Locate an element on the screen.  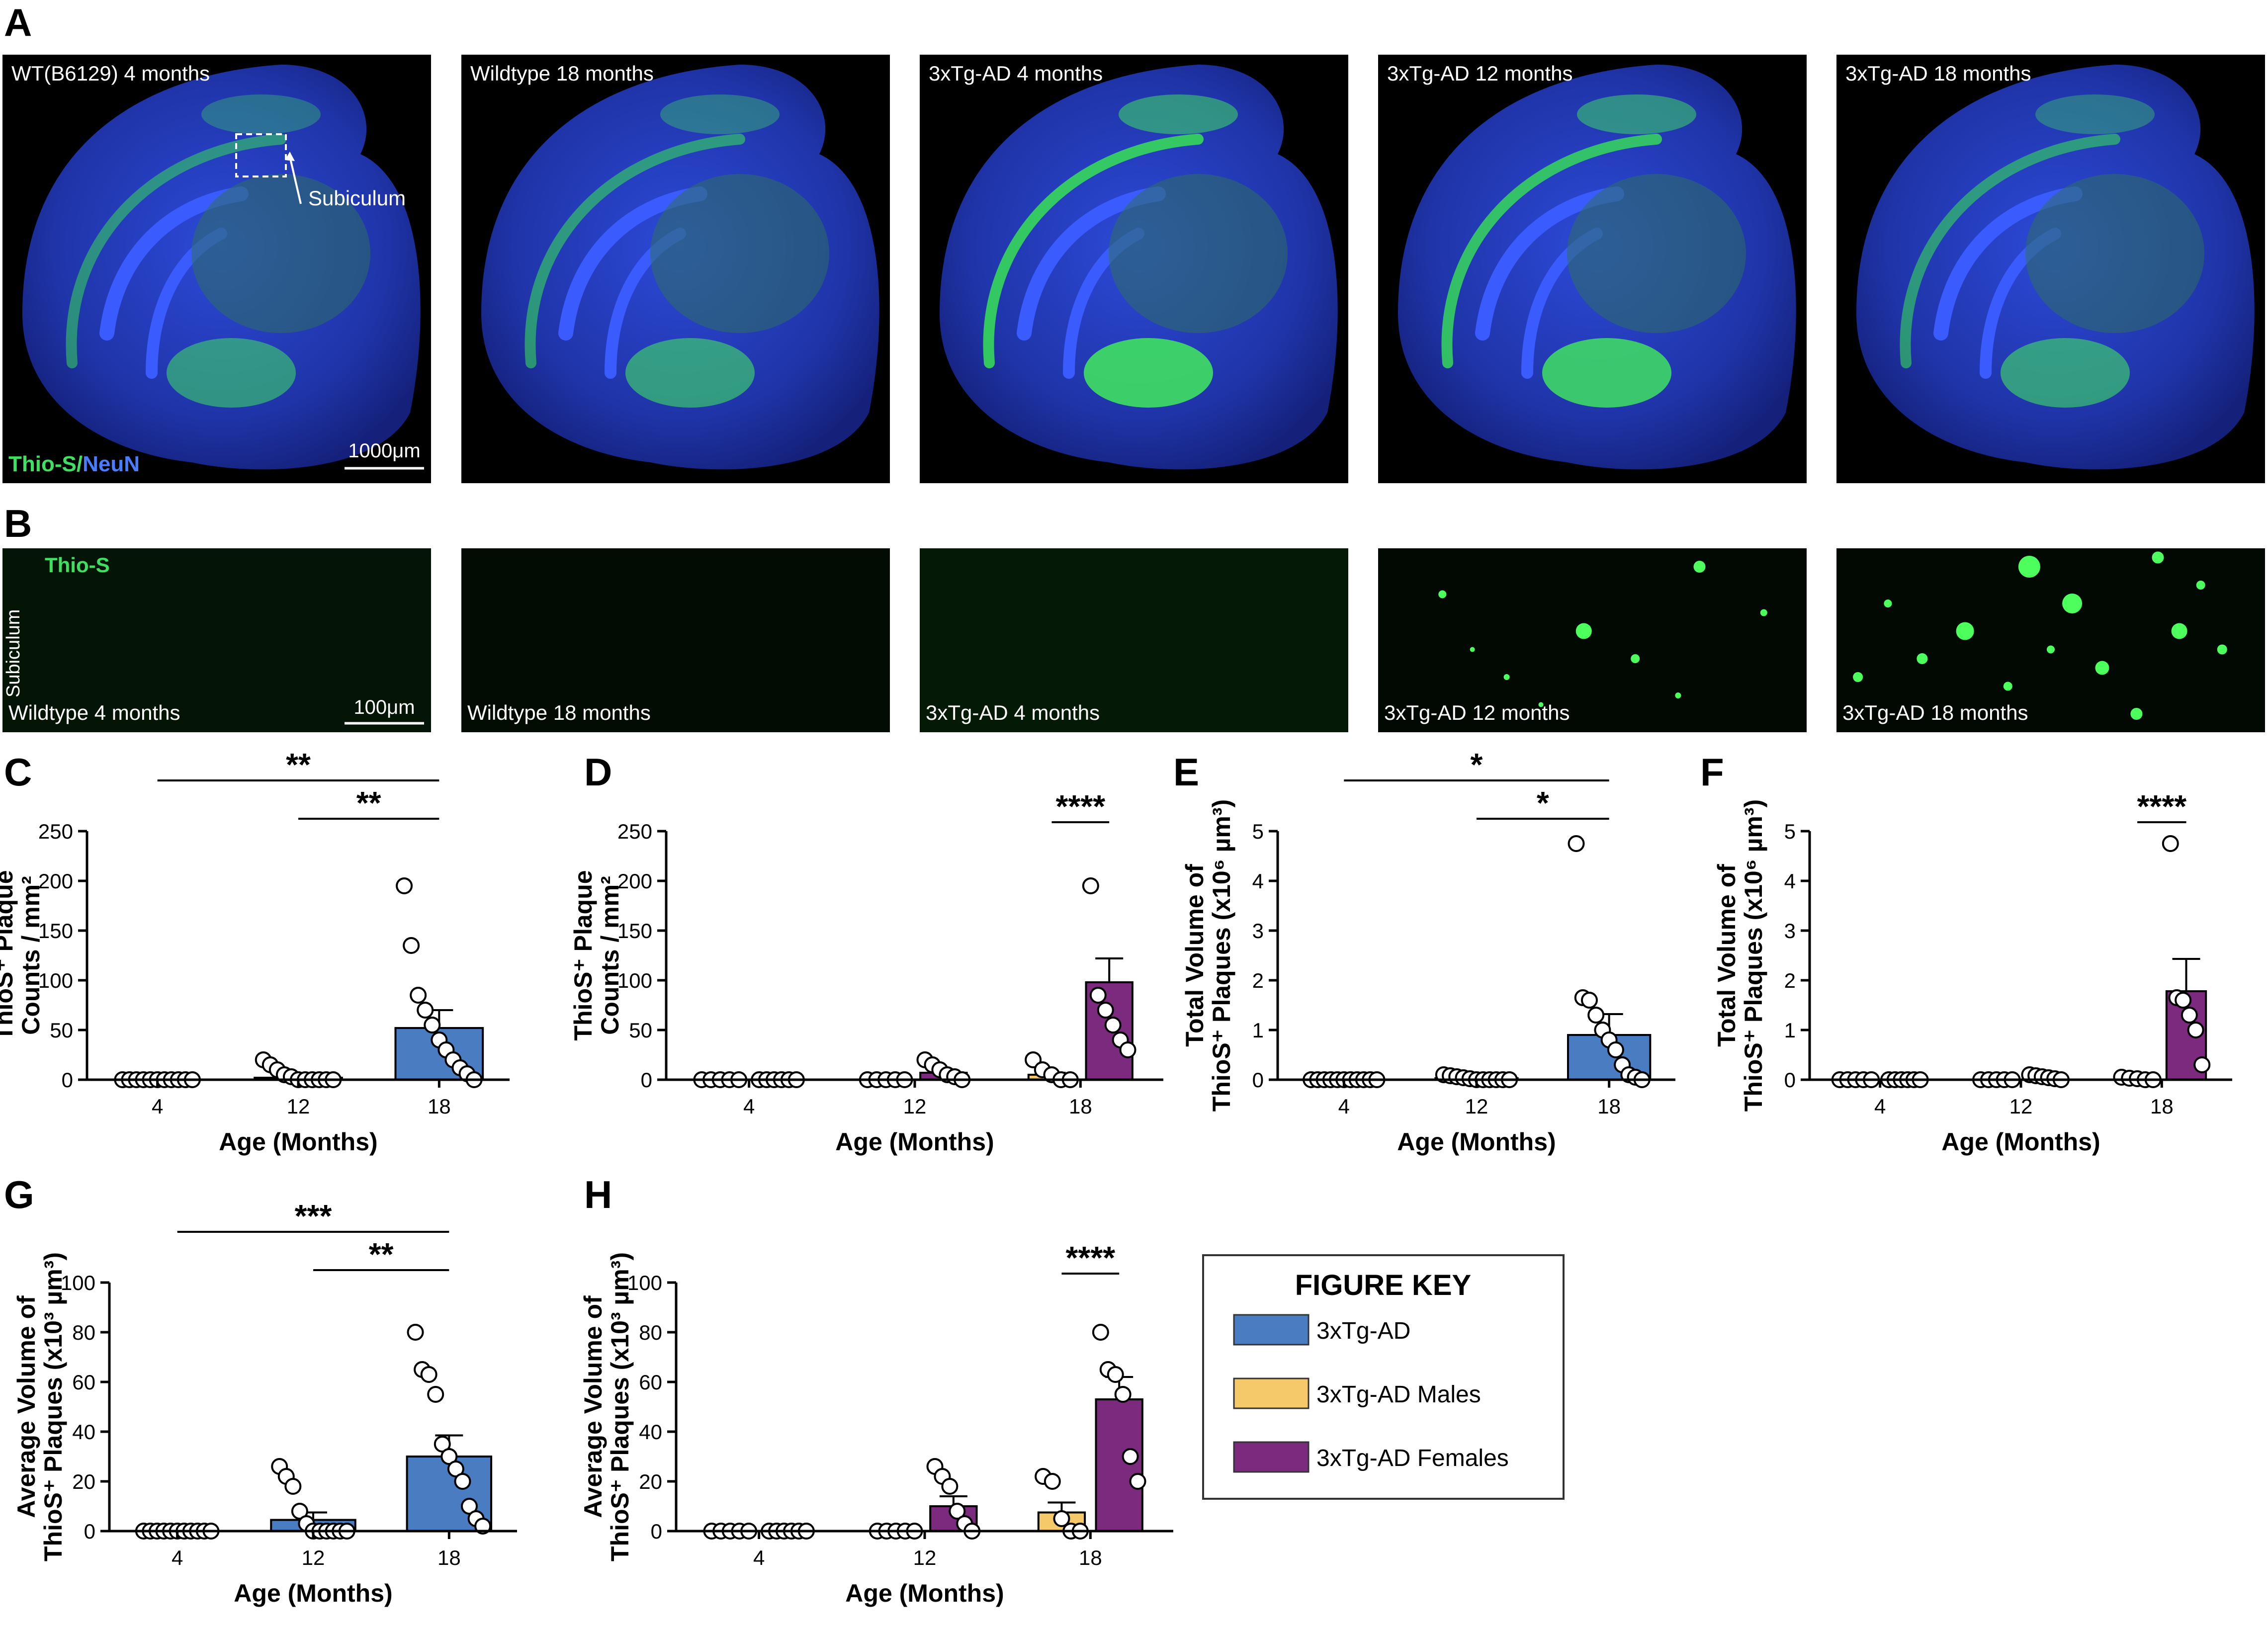
region-label: Subiculum is located at coordinates (13, 653).